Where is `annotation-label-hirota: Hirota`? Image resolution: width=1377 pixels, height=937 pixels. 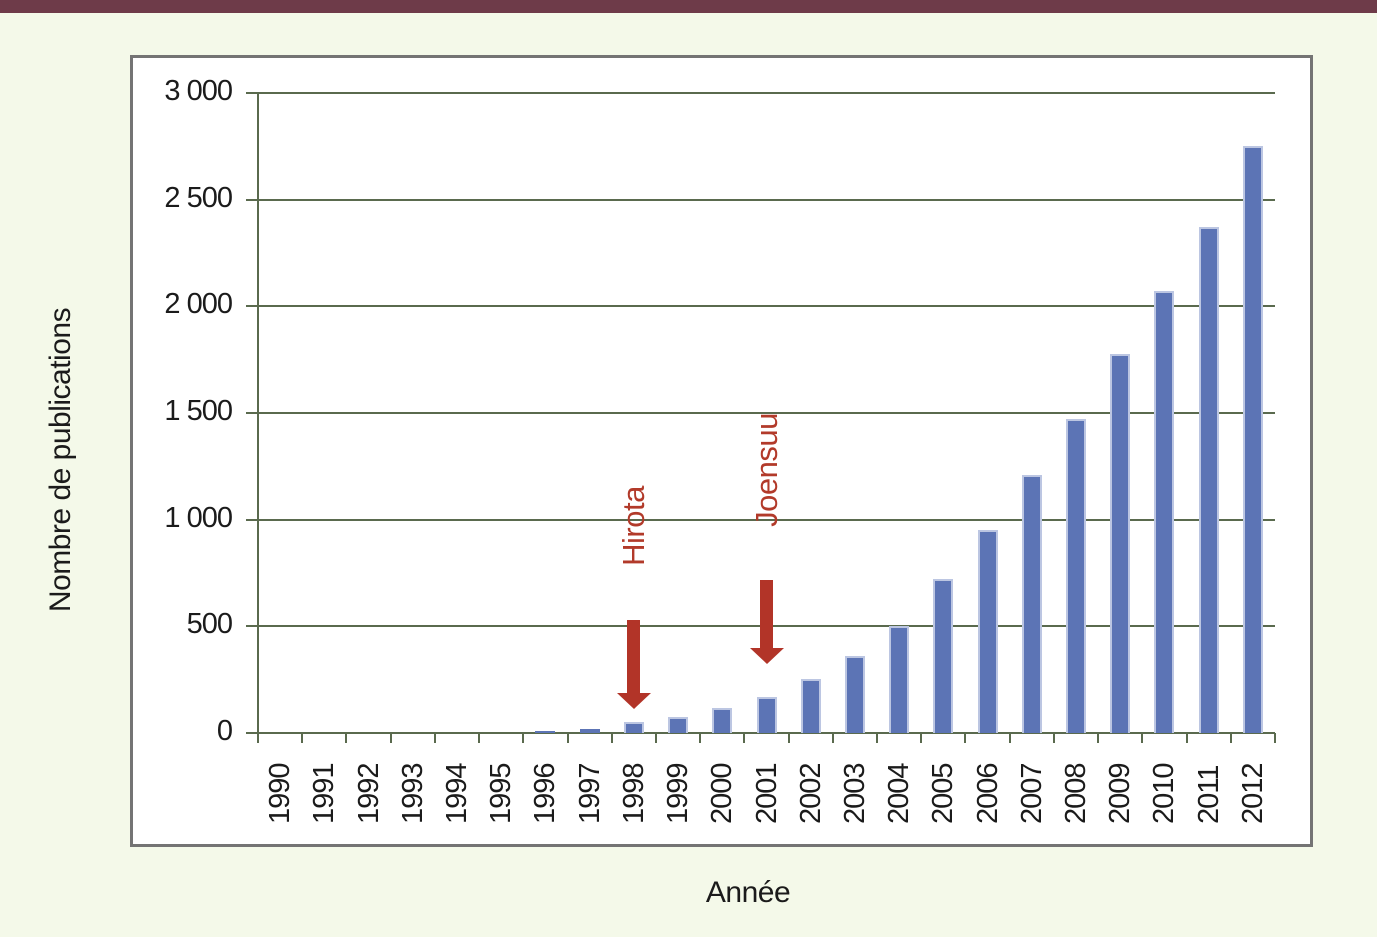
annotation-label-hirota: Hirota is located at coordinates (633, 526).